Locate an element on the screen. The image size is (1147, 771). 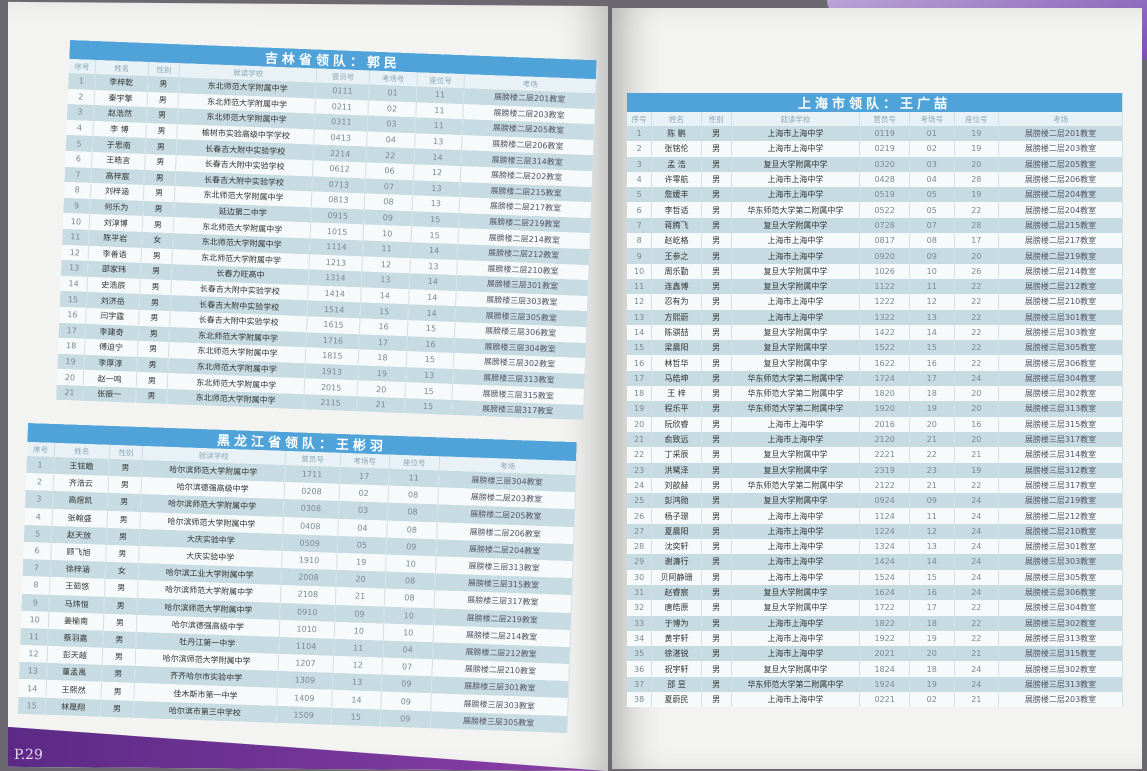
cell-seat-no: 08 is located at coordinates (410, 581).